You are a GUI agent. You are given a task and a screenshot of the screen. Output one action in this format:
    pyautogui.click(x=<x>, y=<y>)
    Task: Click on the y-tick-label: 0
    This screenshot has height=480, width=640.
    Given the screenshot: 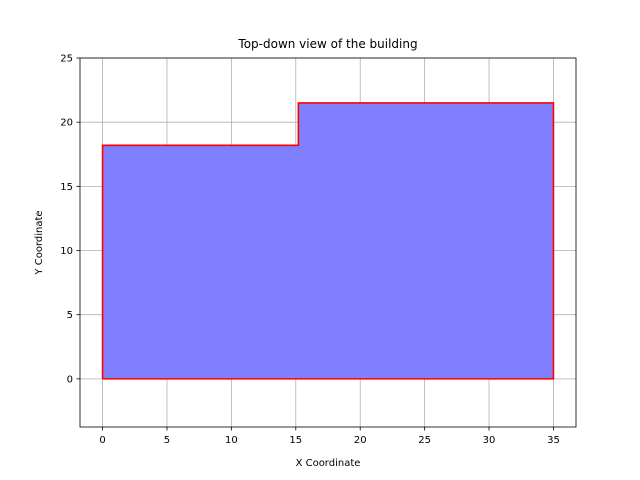 What is the action you would take?
    pyautogui.click(x=70, y=379)
    